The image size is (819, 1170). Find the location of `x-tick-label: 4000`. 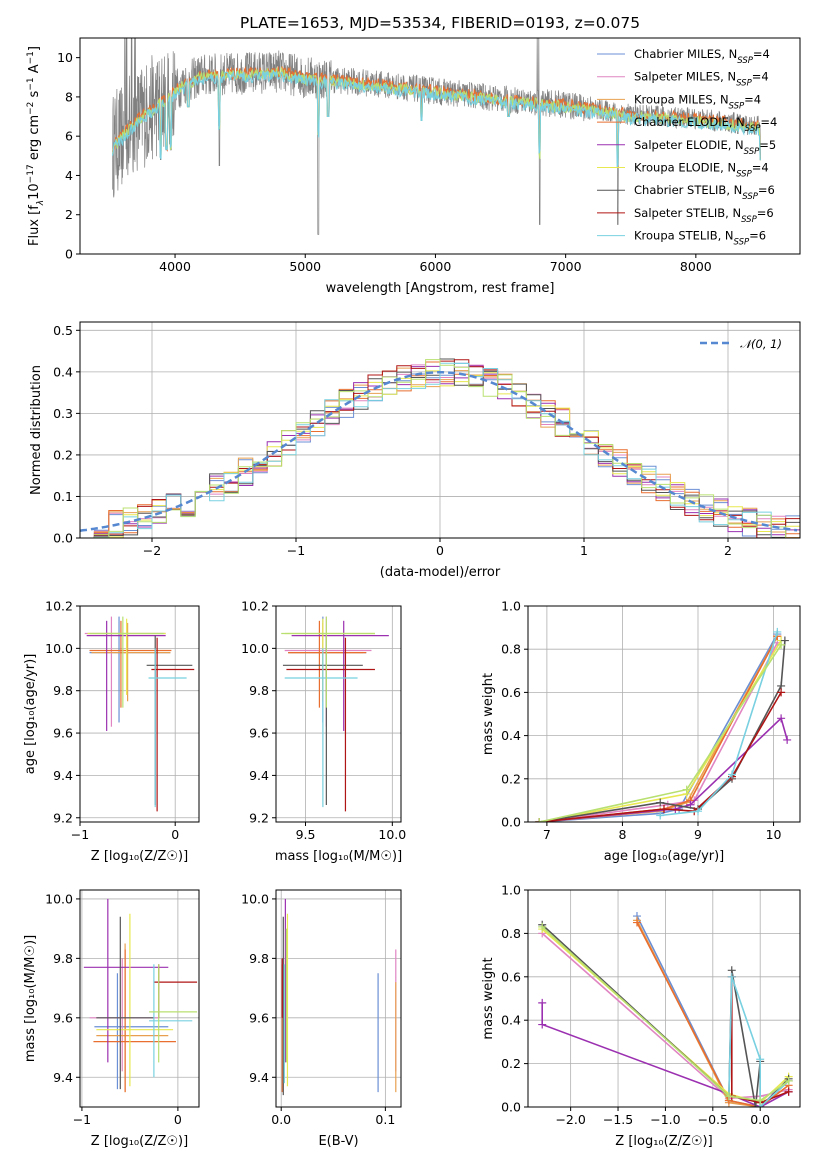

x-tick-label: 4000 is located at coordinates (175, 266).